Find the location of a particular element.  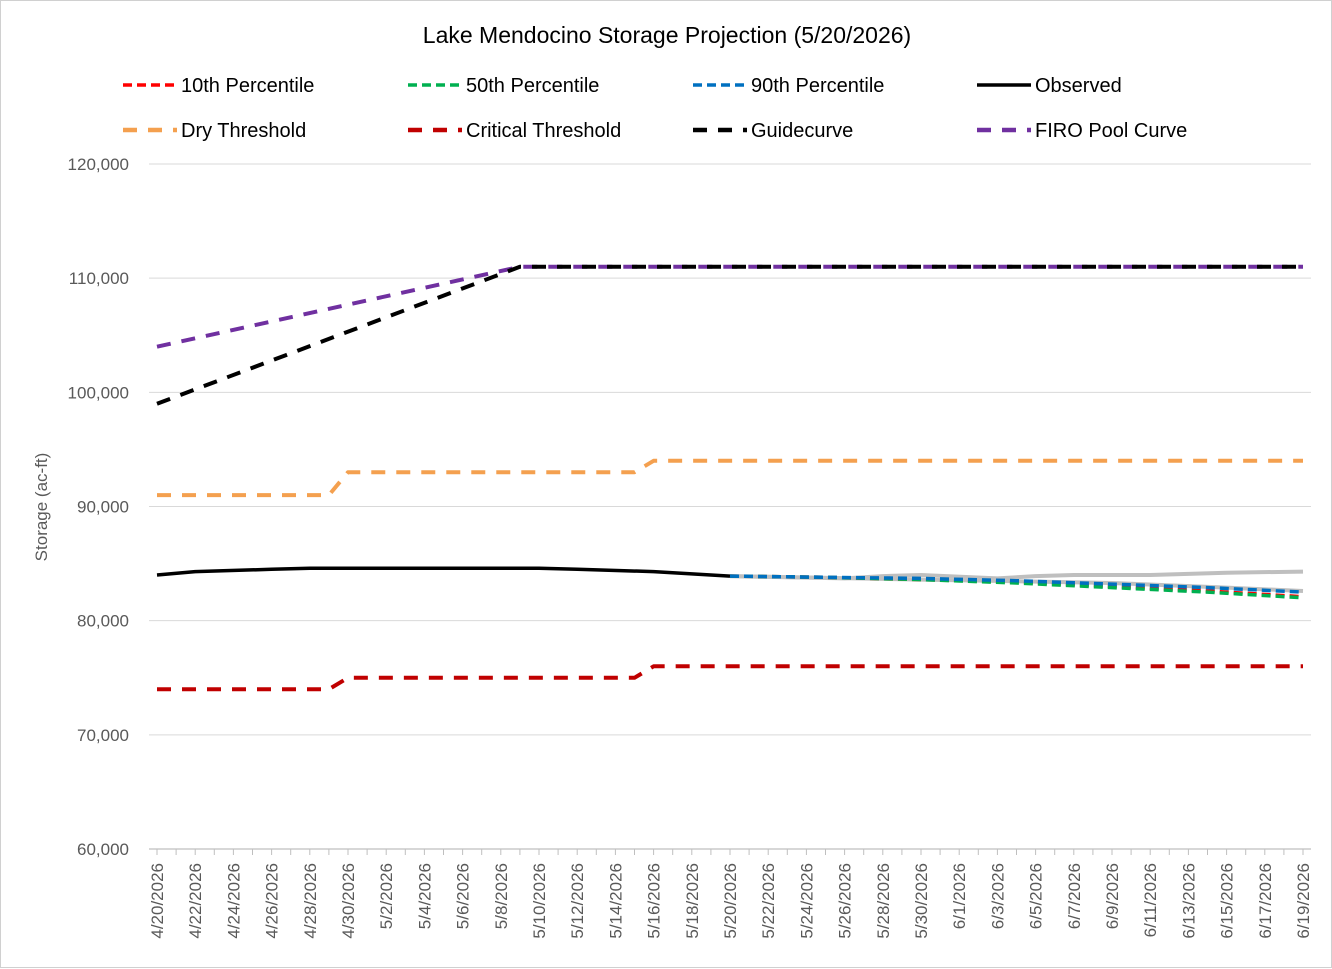

y-tick-label: 80,000 is located at coordinates (103, 621).